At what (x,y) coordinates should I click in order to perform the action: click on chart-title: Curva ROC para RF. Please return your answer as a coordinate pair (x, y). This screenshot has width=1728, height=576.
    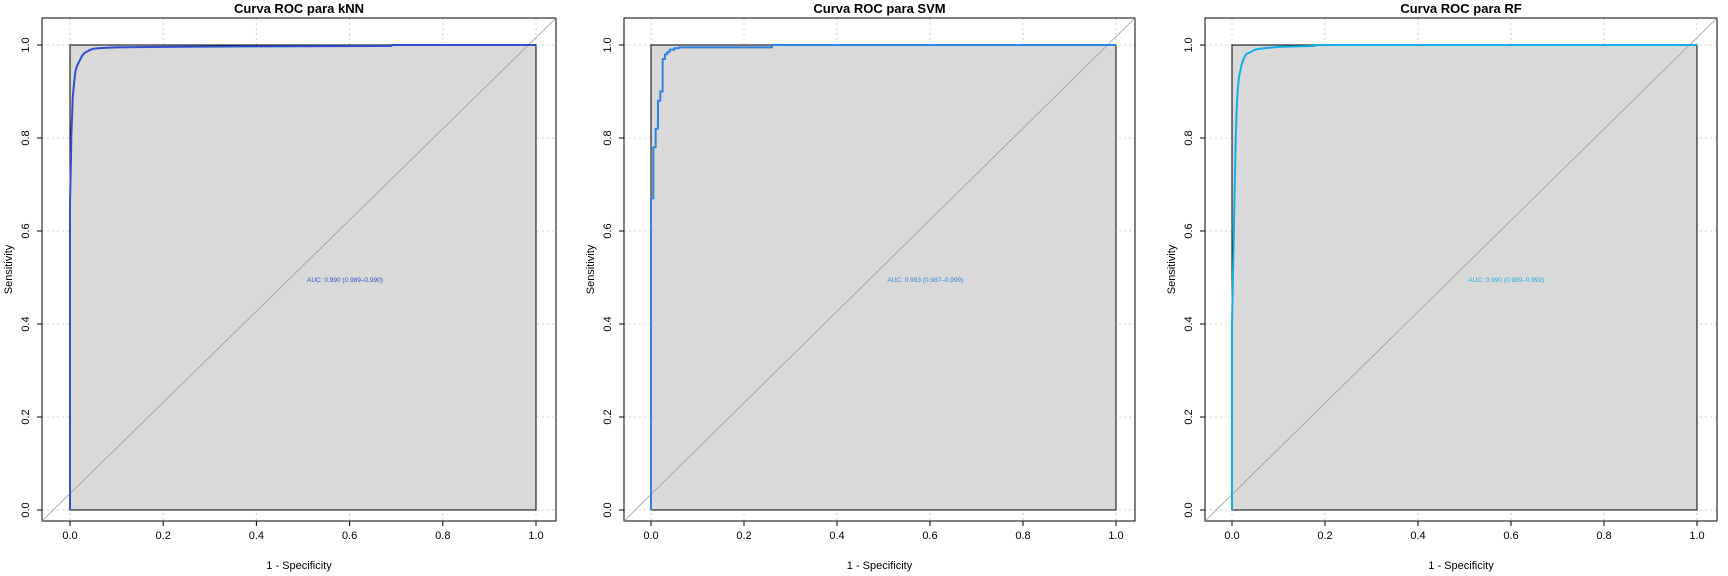
    Looking at the image, I should click on (1460, 8).